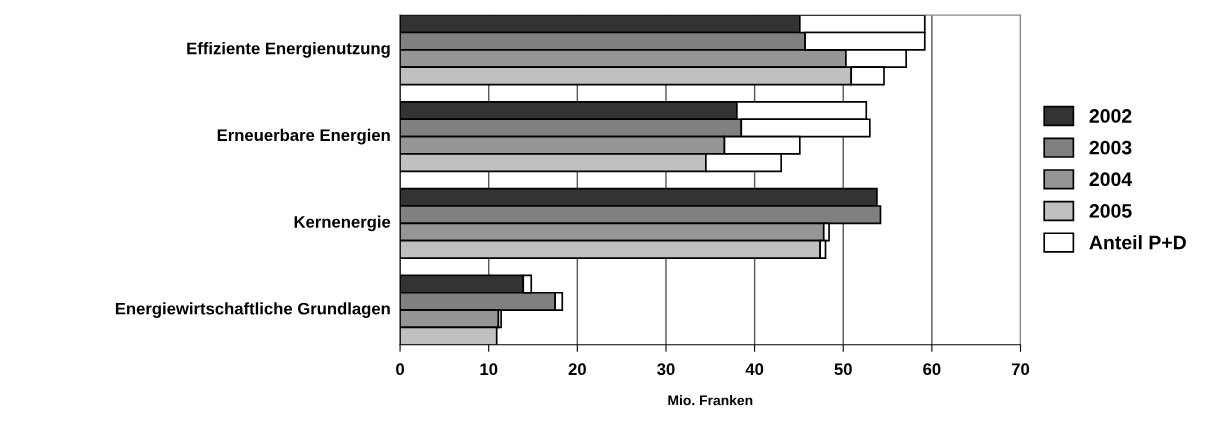 The height and width of the screenshot is (421, 1231). What do you see at coordinates (1110, 211) in the screenshot?
I see `legend-label: 2005` at bounding box center [1110, 211].